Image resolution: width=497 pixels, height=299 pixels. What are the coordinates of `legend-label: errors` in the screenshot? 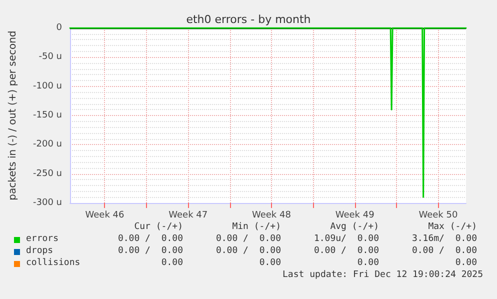 It's located at (42, 239).